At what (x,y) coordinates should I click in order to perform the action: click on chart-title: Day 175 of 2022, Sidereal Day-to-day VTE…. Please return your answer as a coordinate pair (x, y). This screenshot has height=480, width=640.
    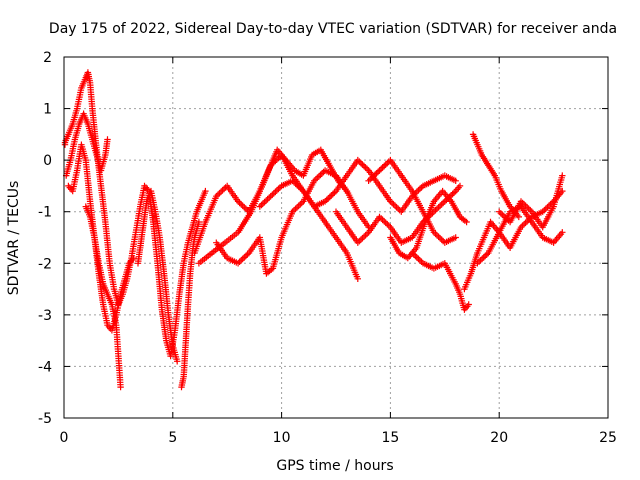
    Looking at the image, I should click on (333, 29).